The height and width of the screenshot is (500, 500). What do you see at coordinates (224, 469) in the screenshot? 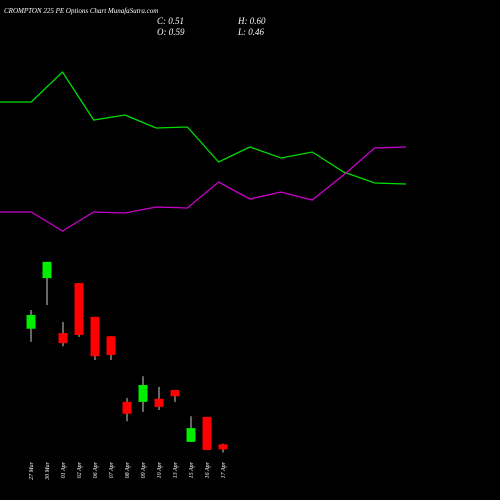
I see `x-tick-label: 17 Apr` at bounding box center [224, 469].